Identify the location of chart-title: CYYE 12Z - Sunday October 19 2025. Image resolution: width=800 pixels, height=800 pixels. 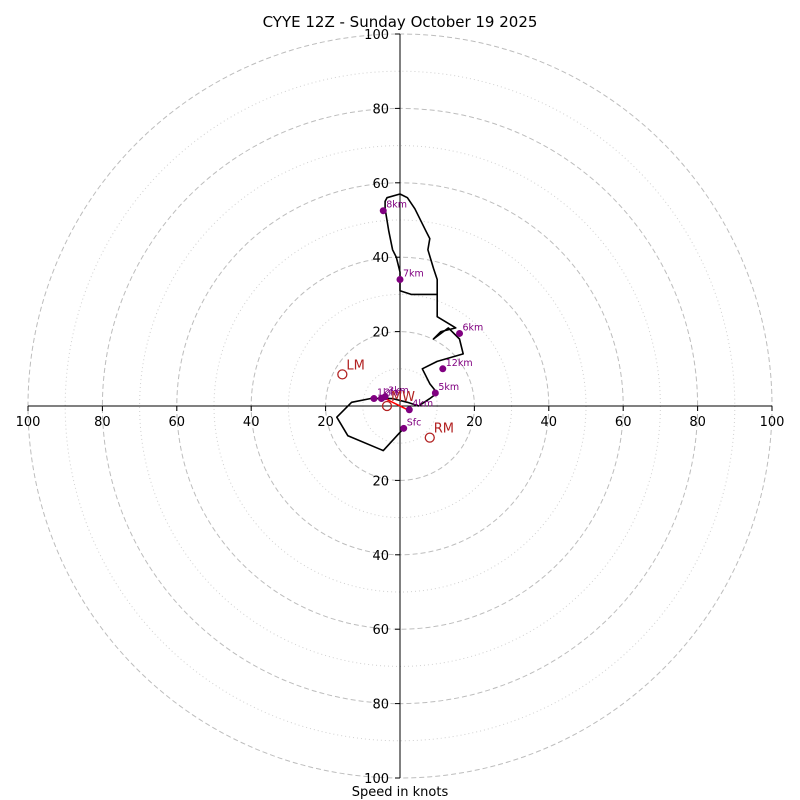
(400, 22).